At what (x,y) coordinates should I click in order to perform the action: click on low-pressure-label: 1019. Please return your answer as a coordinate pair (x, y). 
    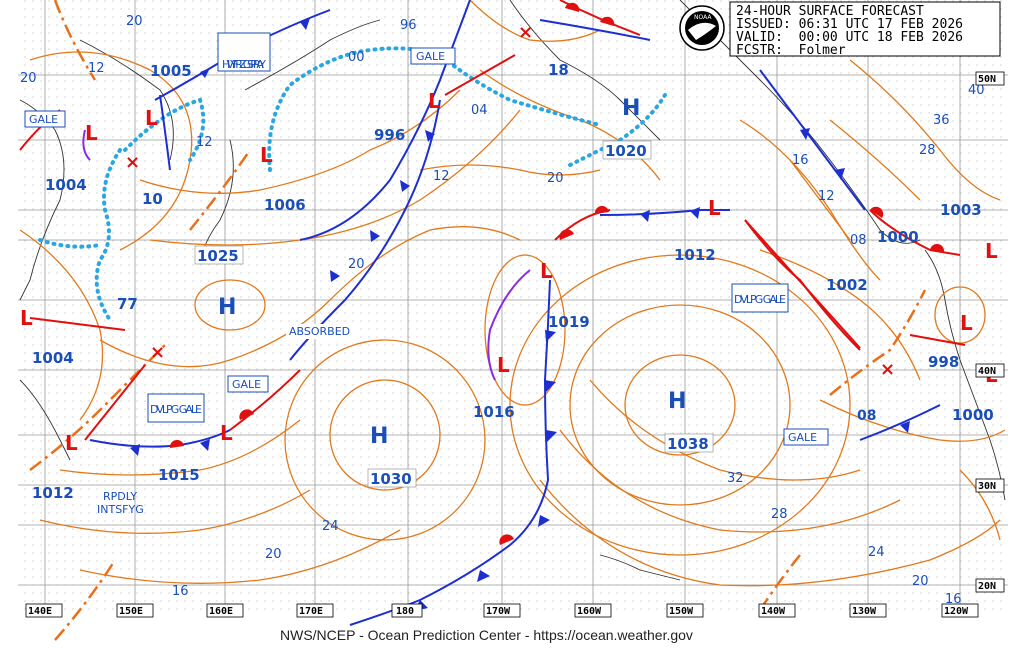
    Looking at the image, I should click on (569, 322).